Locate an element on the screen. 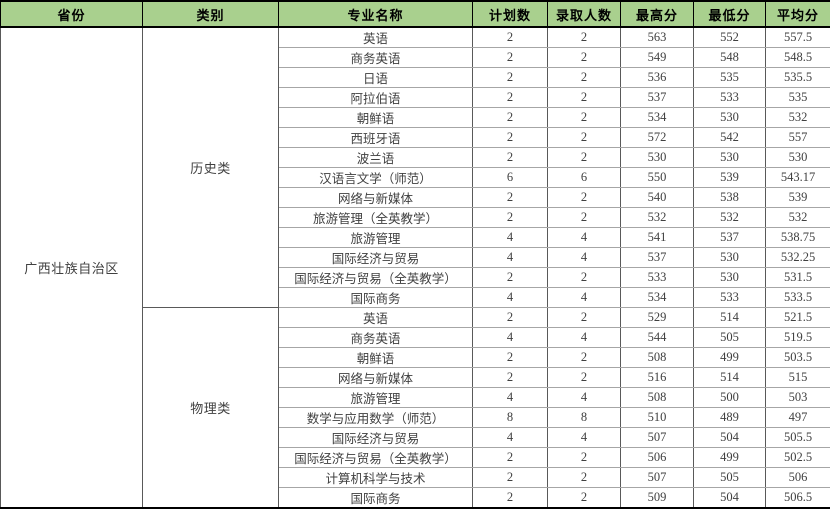 This screenshot has height=509, width=830. planned-cell: 8 is located at coordinates (510, 418).